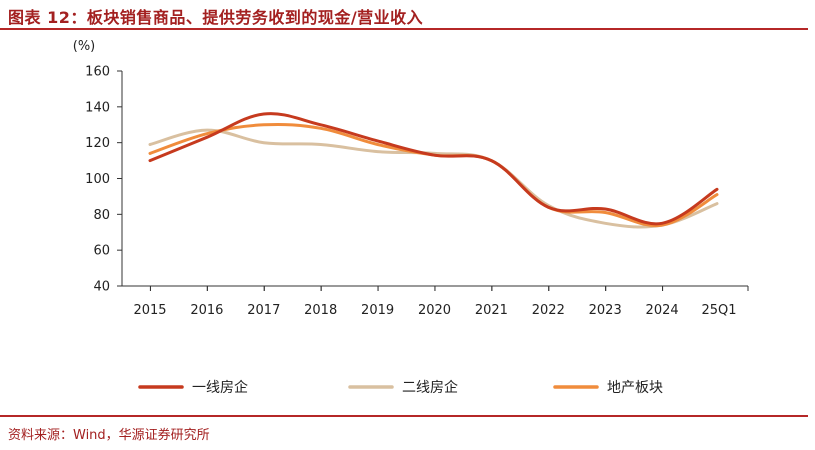  What do you see at coordinates (404, 416) in the screenshot?
I see `bottom-divider` at bounding box center [404, 416].